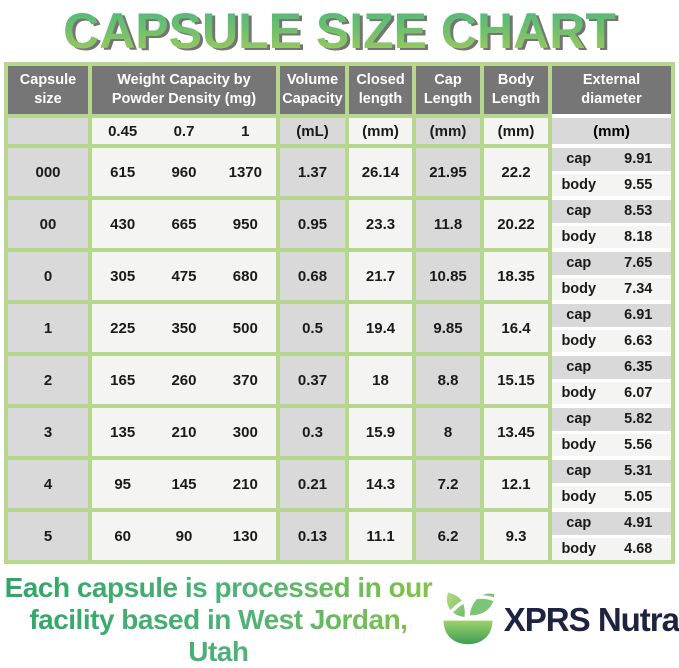  I want to click on cell-capsule-size: 1, so click(48, 328).